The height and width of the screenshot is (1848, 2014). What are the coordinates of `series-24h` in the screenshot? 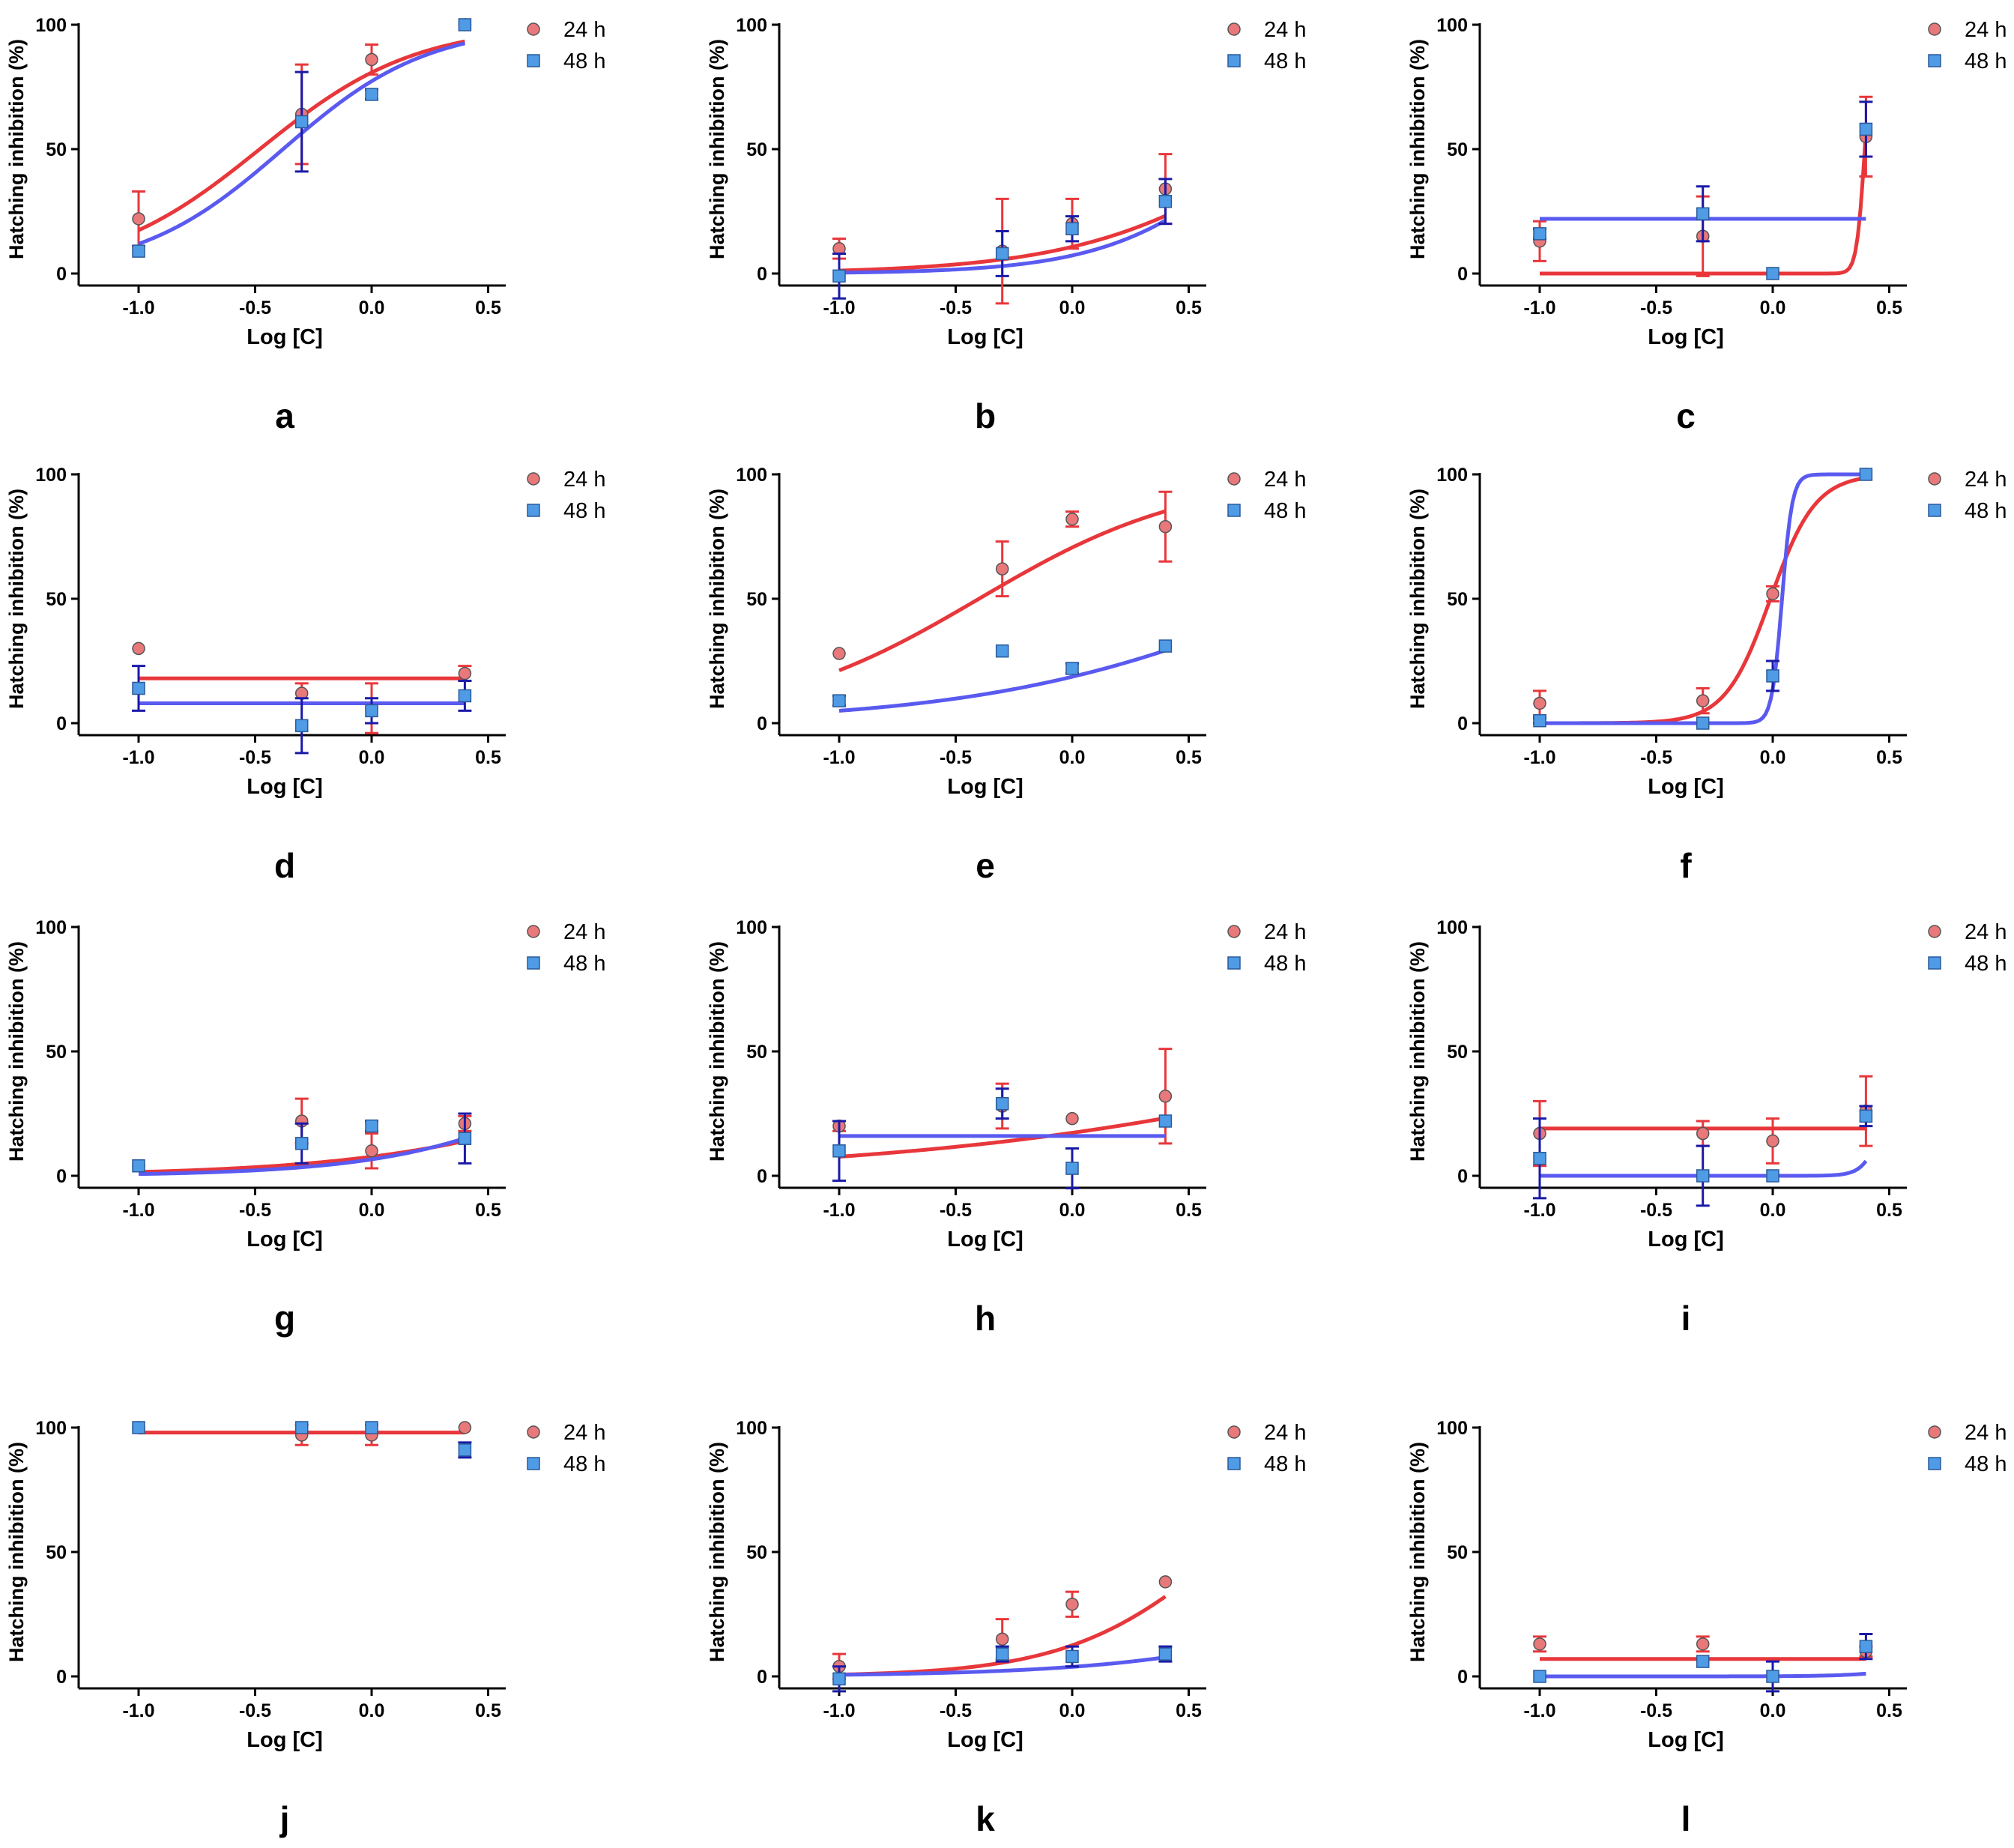 It's located at (1002, 581).